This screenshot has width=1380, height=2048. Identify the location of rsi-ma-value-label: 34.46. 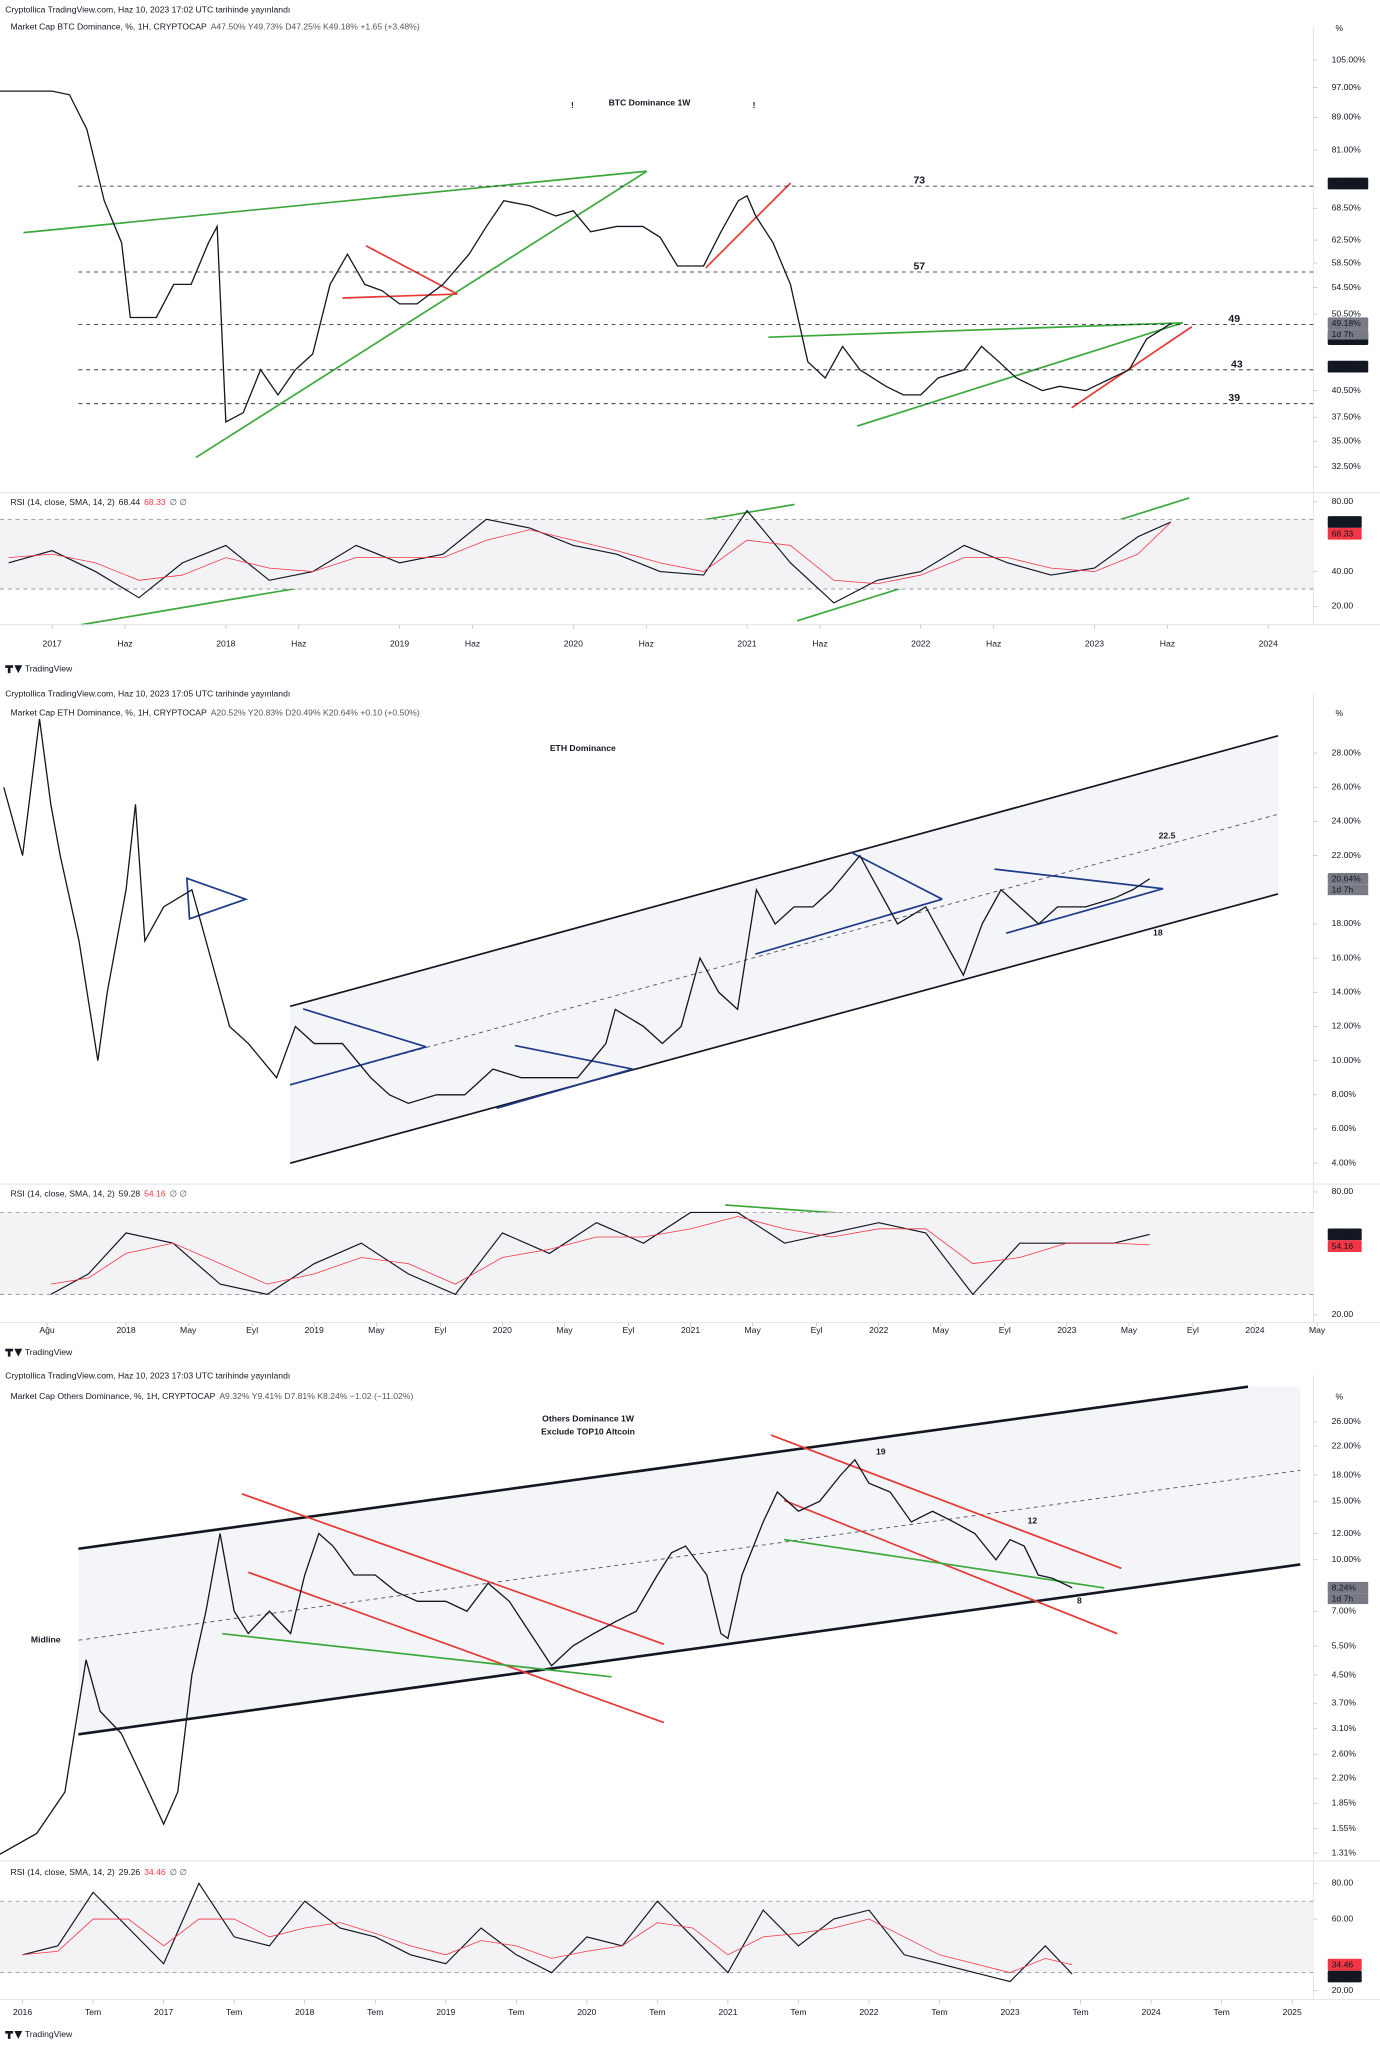
(1343, 1964).